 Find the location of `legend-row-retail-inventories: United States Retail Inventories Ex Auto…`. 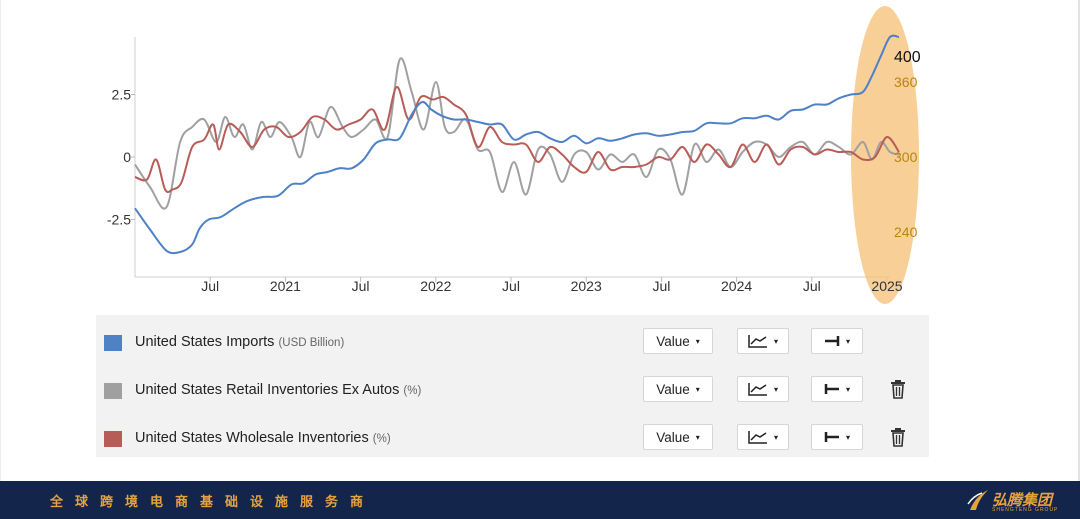

legend-row-retail-inventories: United States Retail Inventories Ex Auto… is located at coordinates (512, 389).